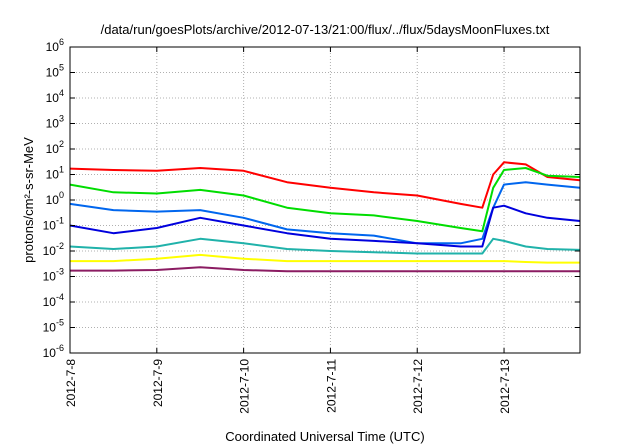 Image resolution: width=640 pixels, height=448 pixels. What do you see at coordinates (55, 173) in the screenshot?
I see `y-tick-label: 10¹` at bounding box center [55, 173].